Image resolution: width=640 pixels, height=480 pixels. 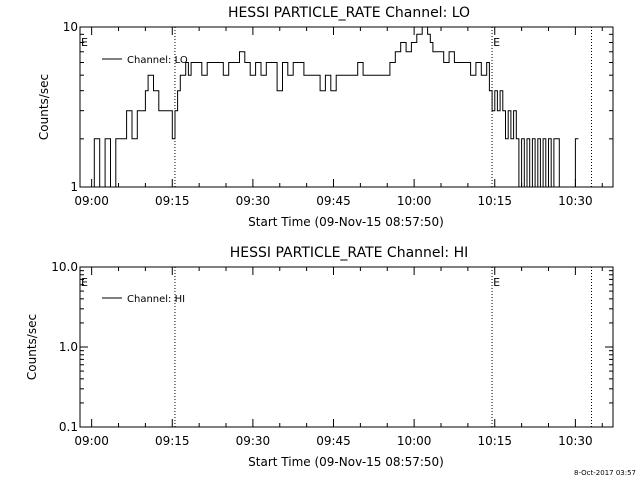 I want to click on lo-x-tick-label: 09:30, so click(x=253, y=201).